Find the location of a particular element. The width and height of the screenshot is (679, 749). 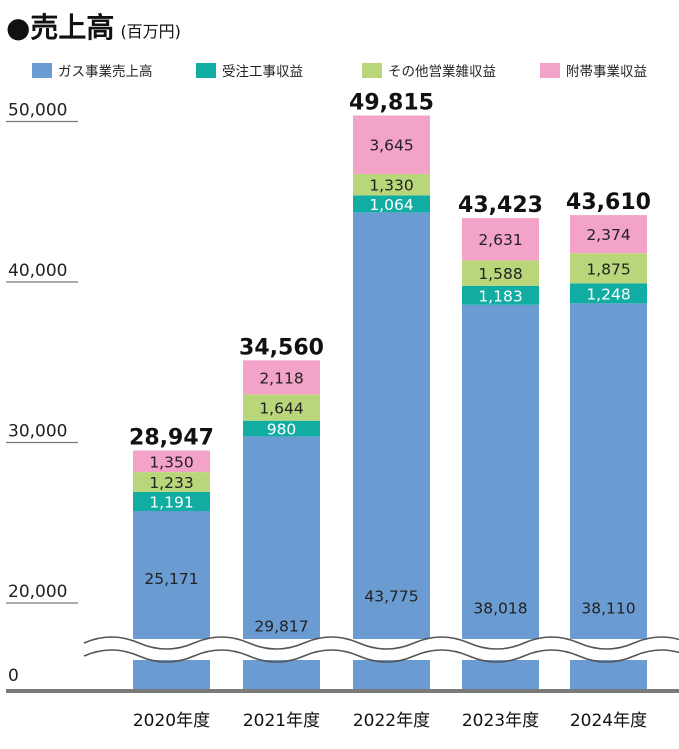

y-tick-label-2: 30,000 is located at coordinates (37, 432).